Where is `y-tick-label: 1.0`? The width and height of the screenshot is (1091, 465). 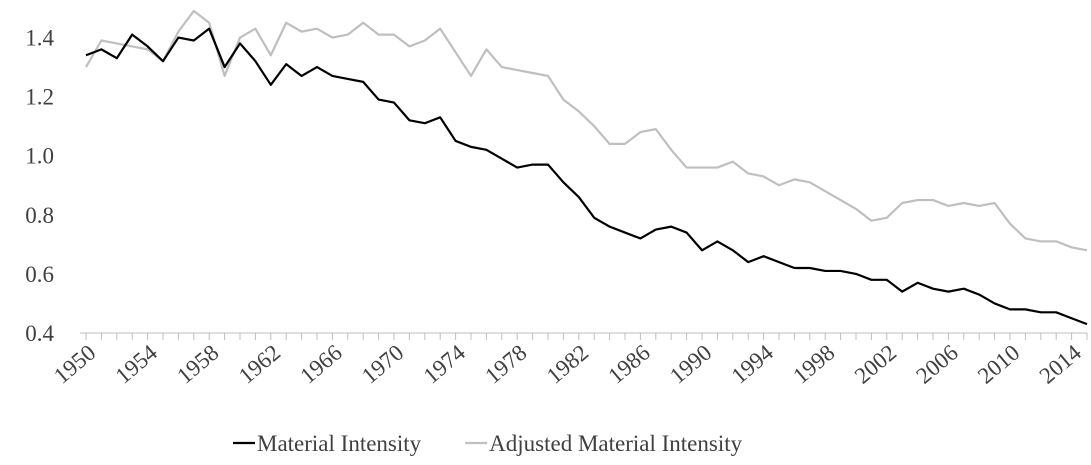 y-tick-label: 1.0 is located at coordinates (39, 156).